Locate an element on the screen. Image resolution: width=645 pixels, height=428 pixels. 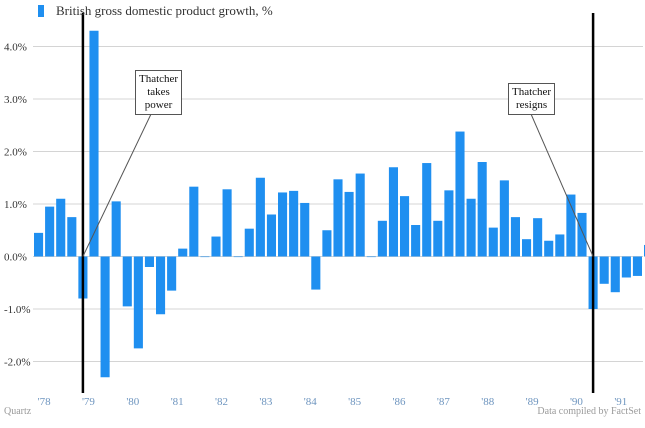
y-tick-label: 4.0% is located at coordinates (15, 48).